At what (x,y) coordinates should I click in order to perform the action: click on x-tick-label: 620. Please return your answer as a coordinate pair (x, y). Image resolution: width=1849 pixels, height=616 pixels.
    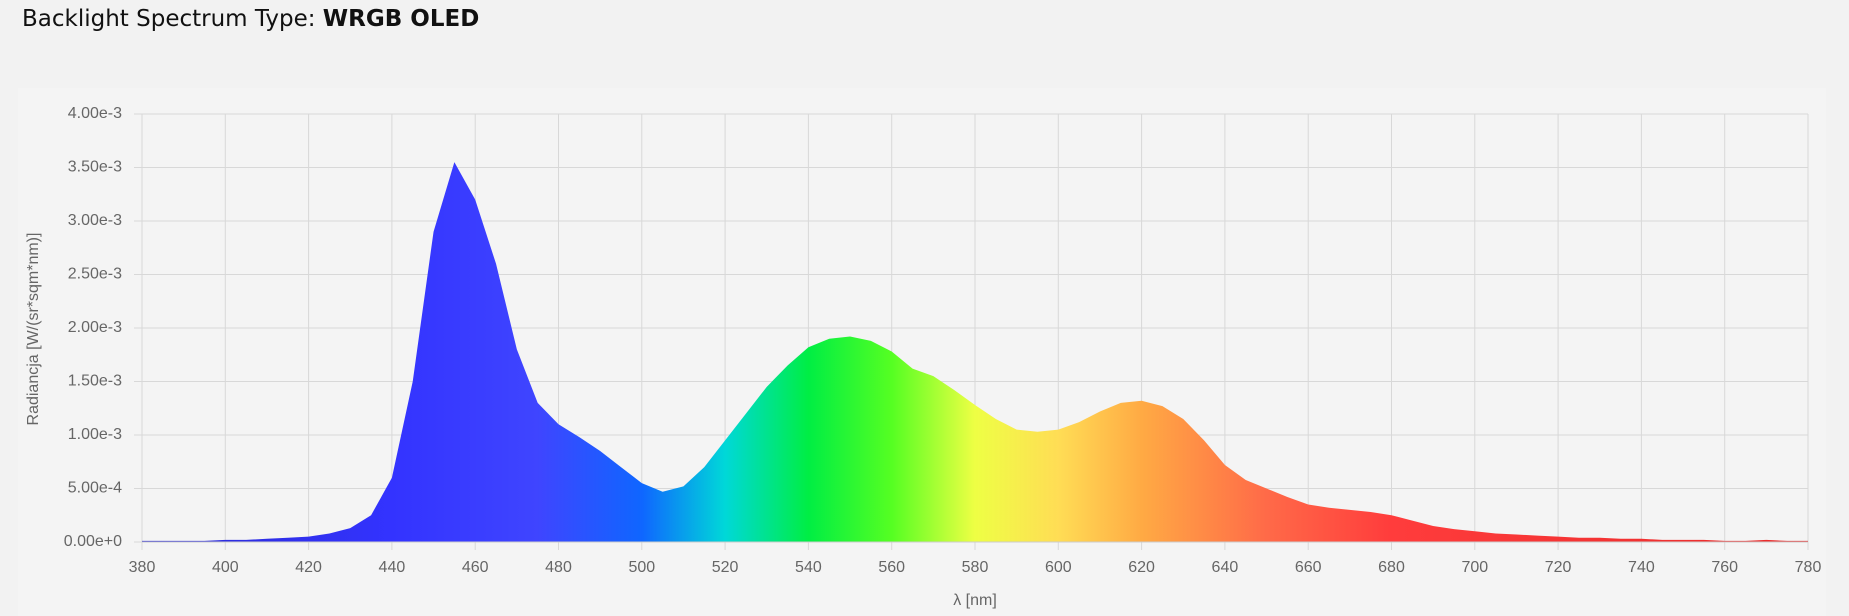
    Looking at the image, I should click on (1141, 567).